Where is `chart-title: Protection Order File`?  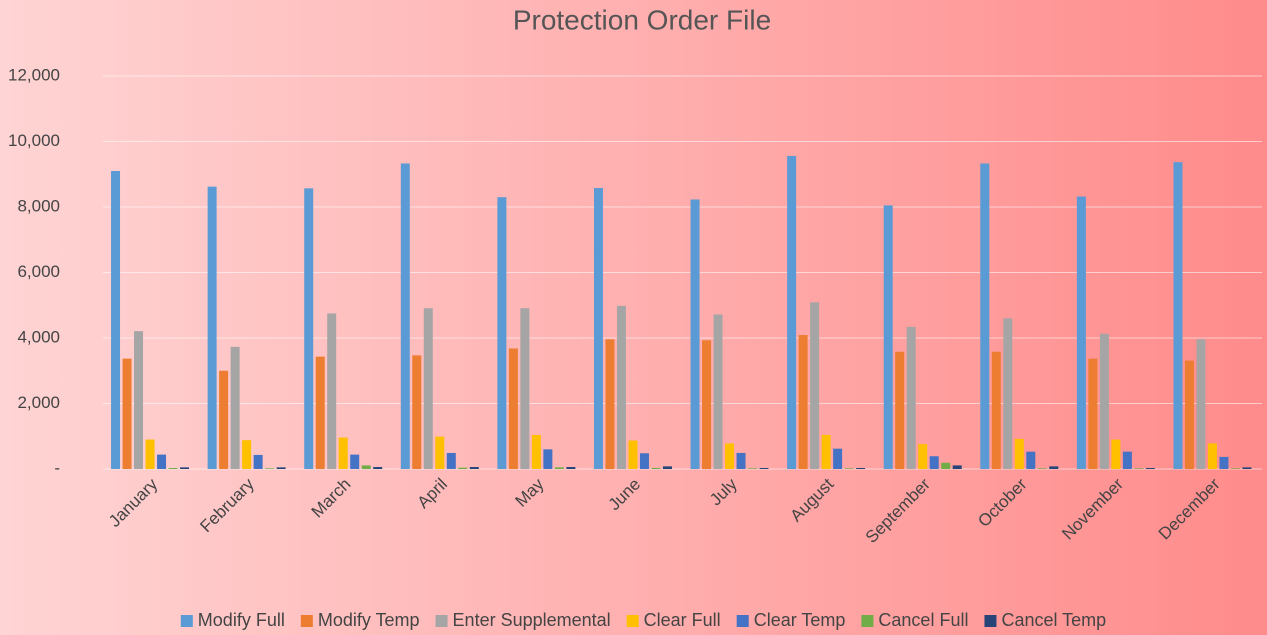 chart-title: Protection Order File is located at coordinates (642, 19).